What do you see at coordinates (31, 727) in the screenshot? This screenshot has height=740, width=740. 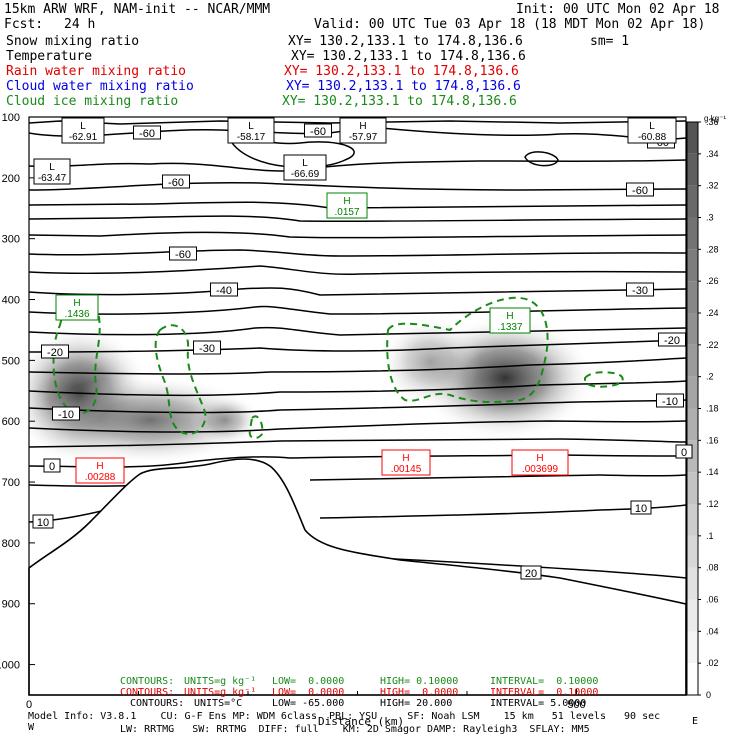 I see `west-label: W` at bounding box center [31, 727].